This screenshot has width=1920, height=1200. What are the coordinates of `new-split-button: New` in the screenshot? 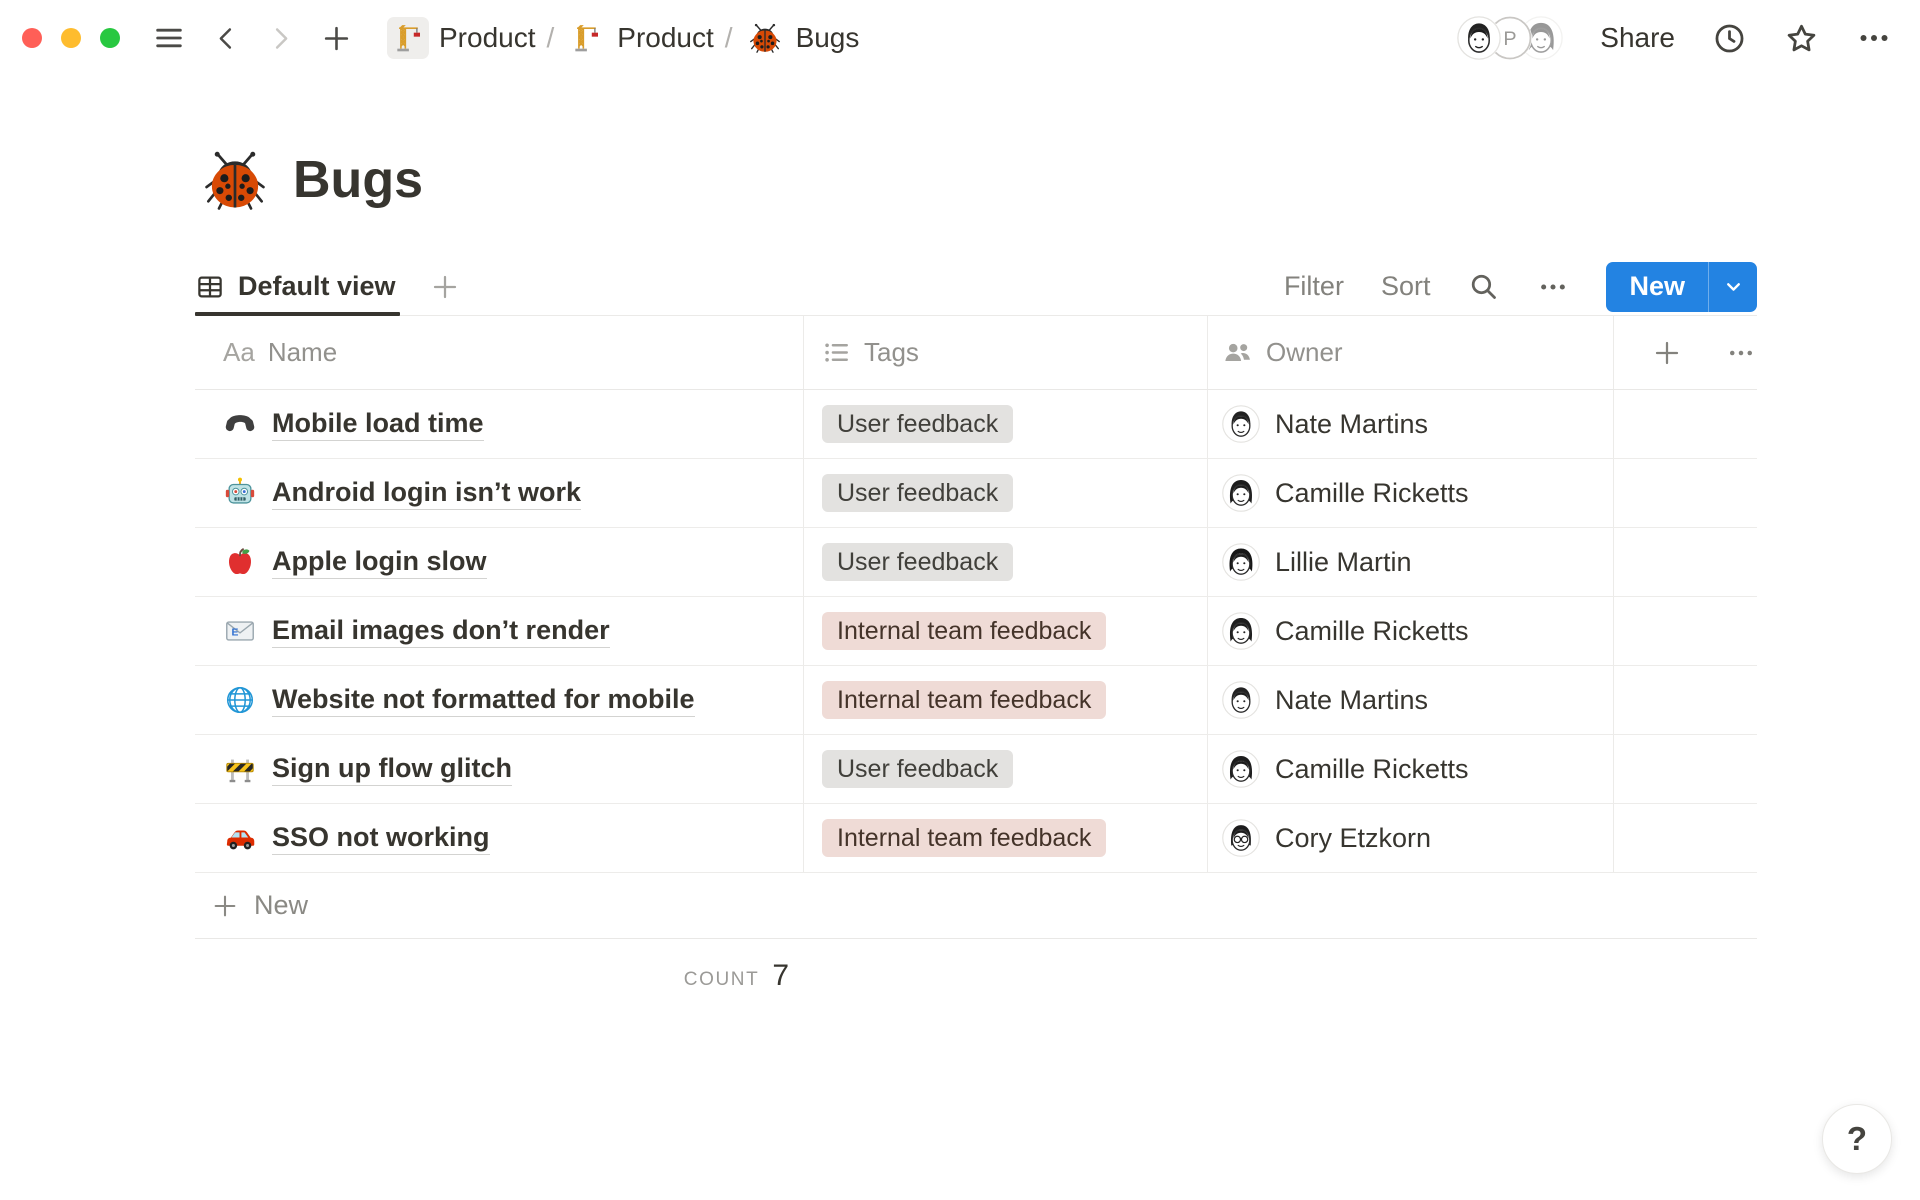 It's located at (1681, 286).